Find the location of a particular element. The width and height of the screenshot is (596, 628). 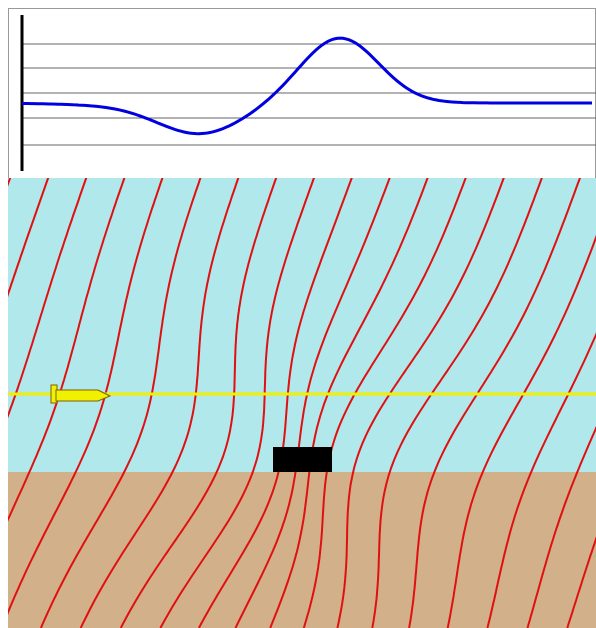

torpedo is located at coordinates (81, 394).